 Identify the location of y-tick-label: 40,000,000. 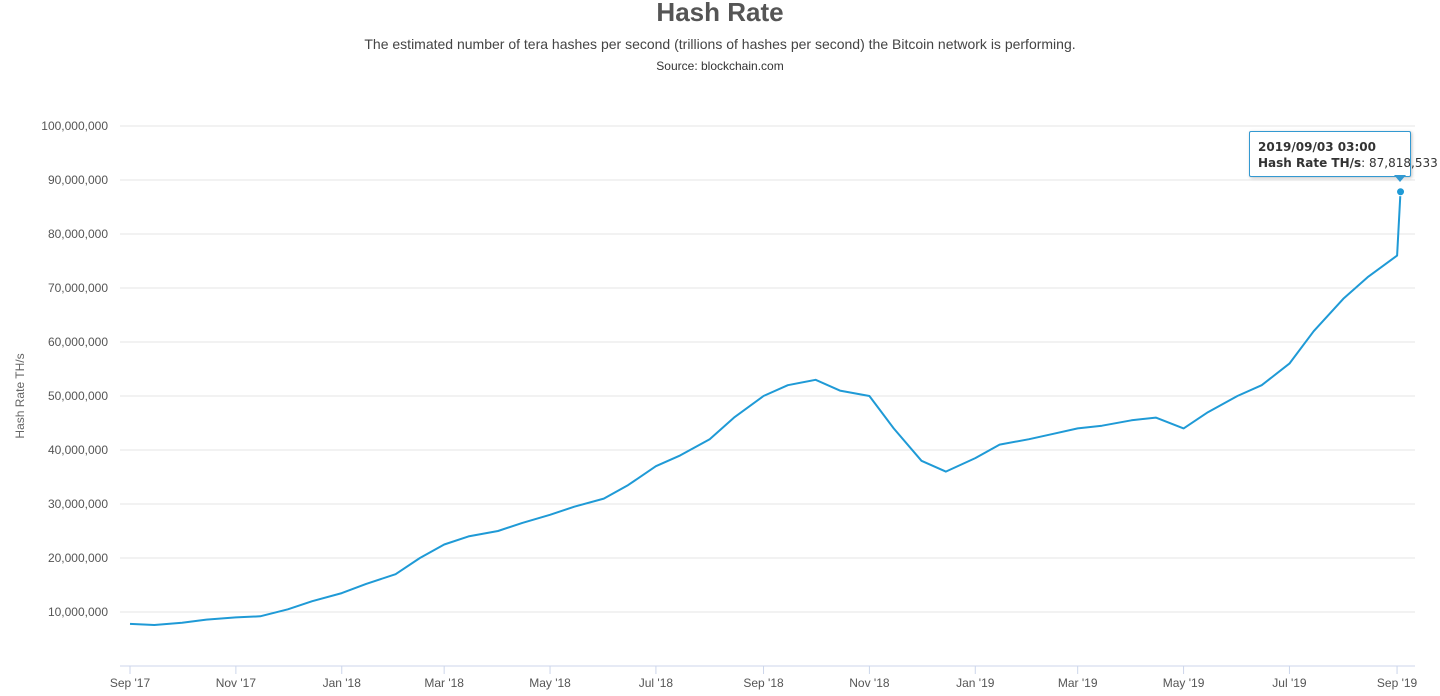
(78, 450).